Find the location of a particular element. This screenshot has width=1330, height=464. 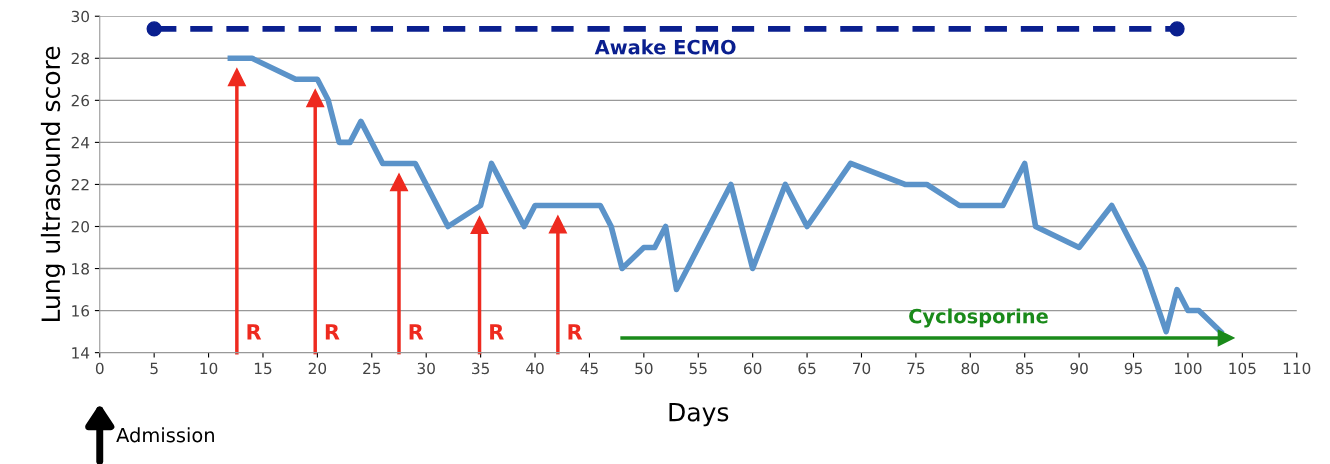

y-tick-label: 26 is located at coordinates (80, 100).